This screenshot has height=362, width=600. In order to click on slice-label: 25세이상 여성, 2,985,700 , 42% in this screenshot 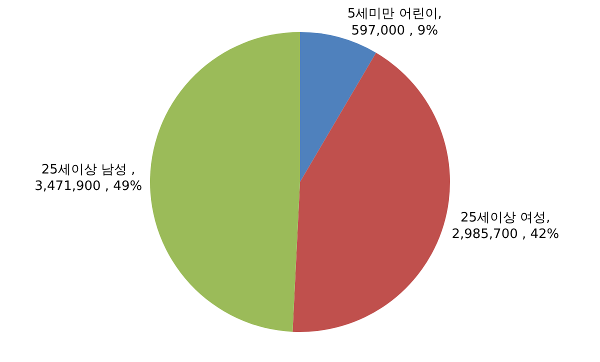, I will do `click(506, 226)`.